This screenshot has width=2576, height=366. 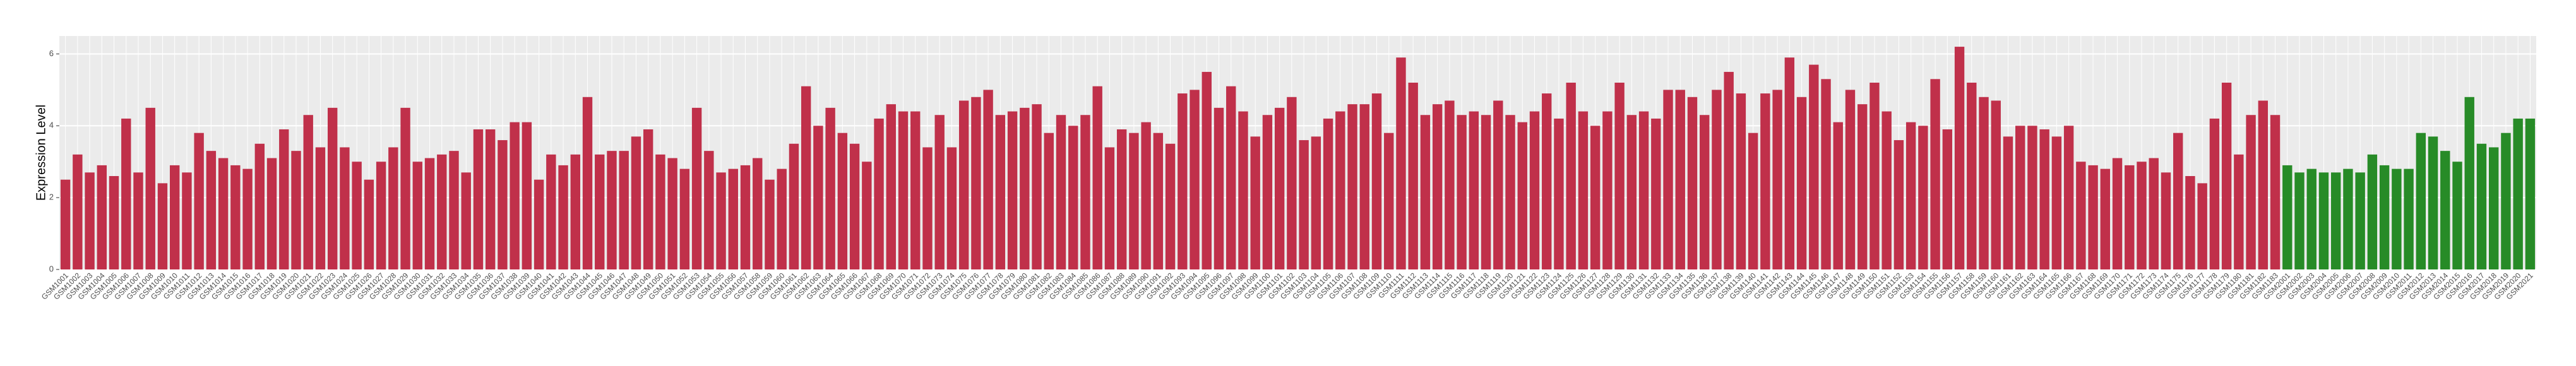 I want to click on y-tick-label: 6, so click(x=51, y=53).